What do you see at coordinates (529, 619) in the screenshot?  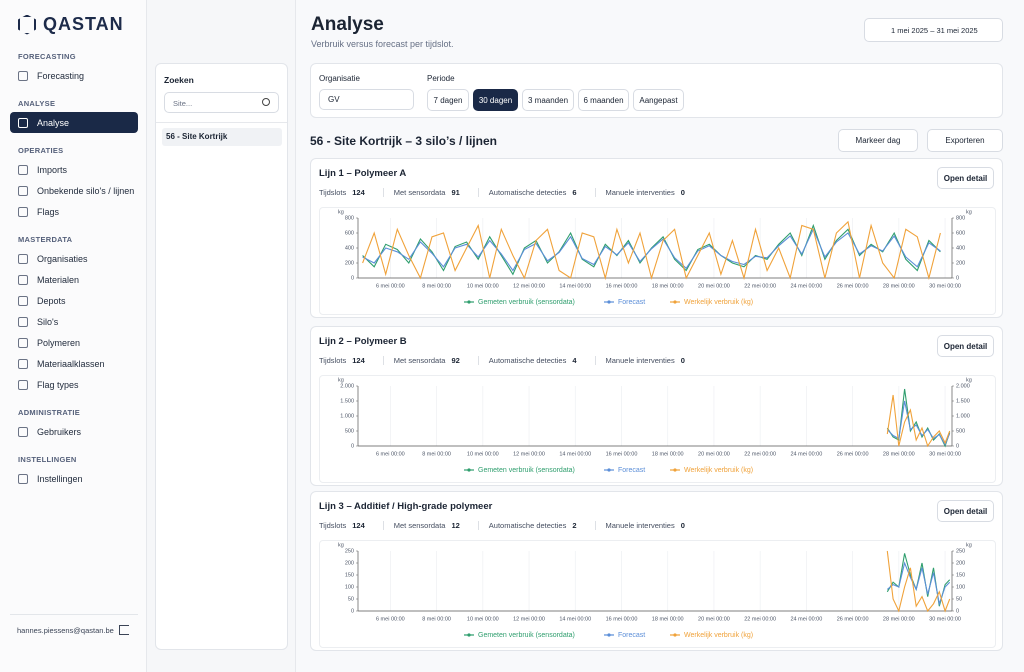 I see `x-tick-label: 12 mei 00:00` at bounding box center [529, 619].